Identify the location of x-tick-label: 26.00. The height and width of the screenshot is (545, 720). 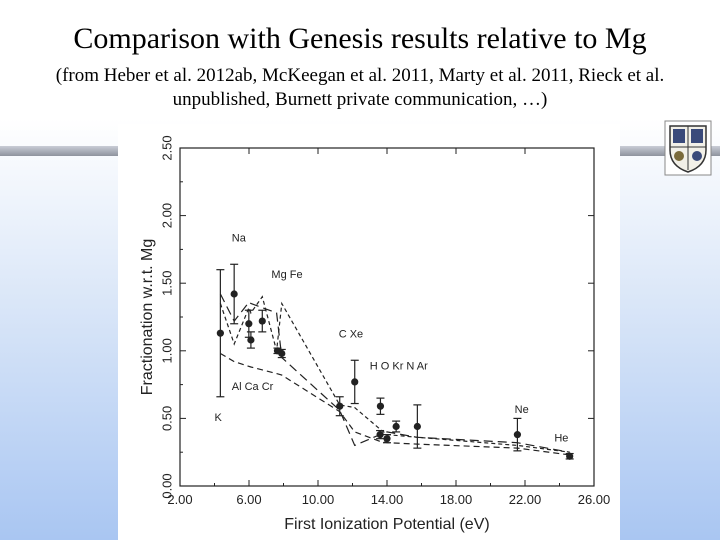
(594, 499).